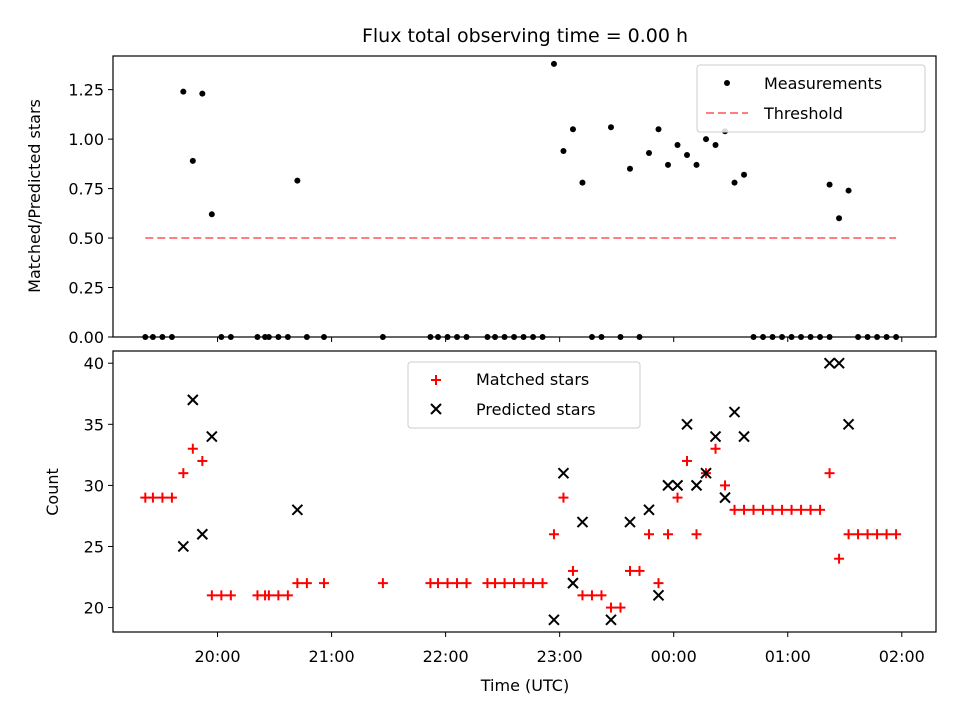  Describe the element at coordinates (94, 546) in the screenshot. I see `y-tick-label: 25` at that location.